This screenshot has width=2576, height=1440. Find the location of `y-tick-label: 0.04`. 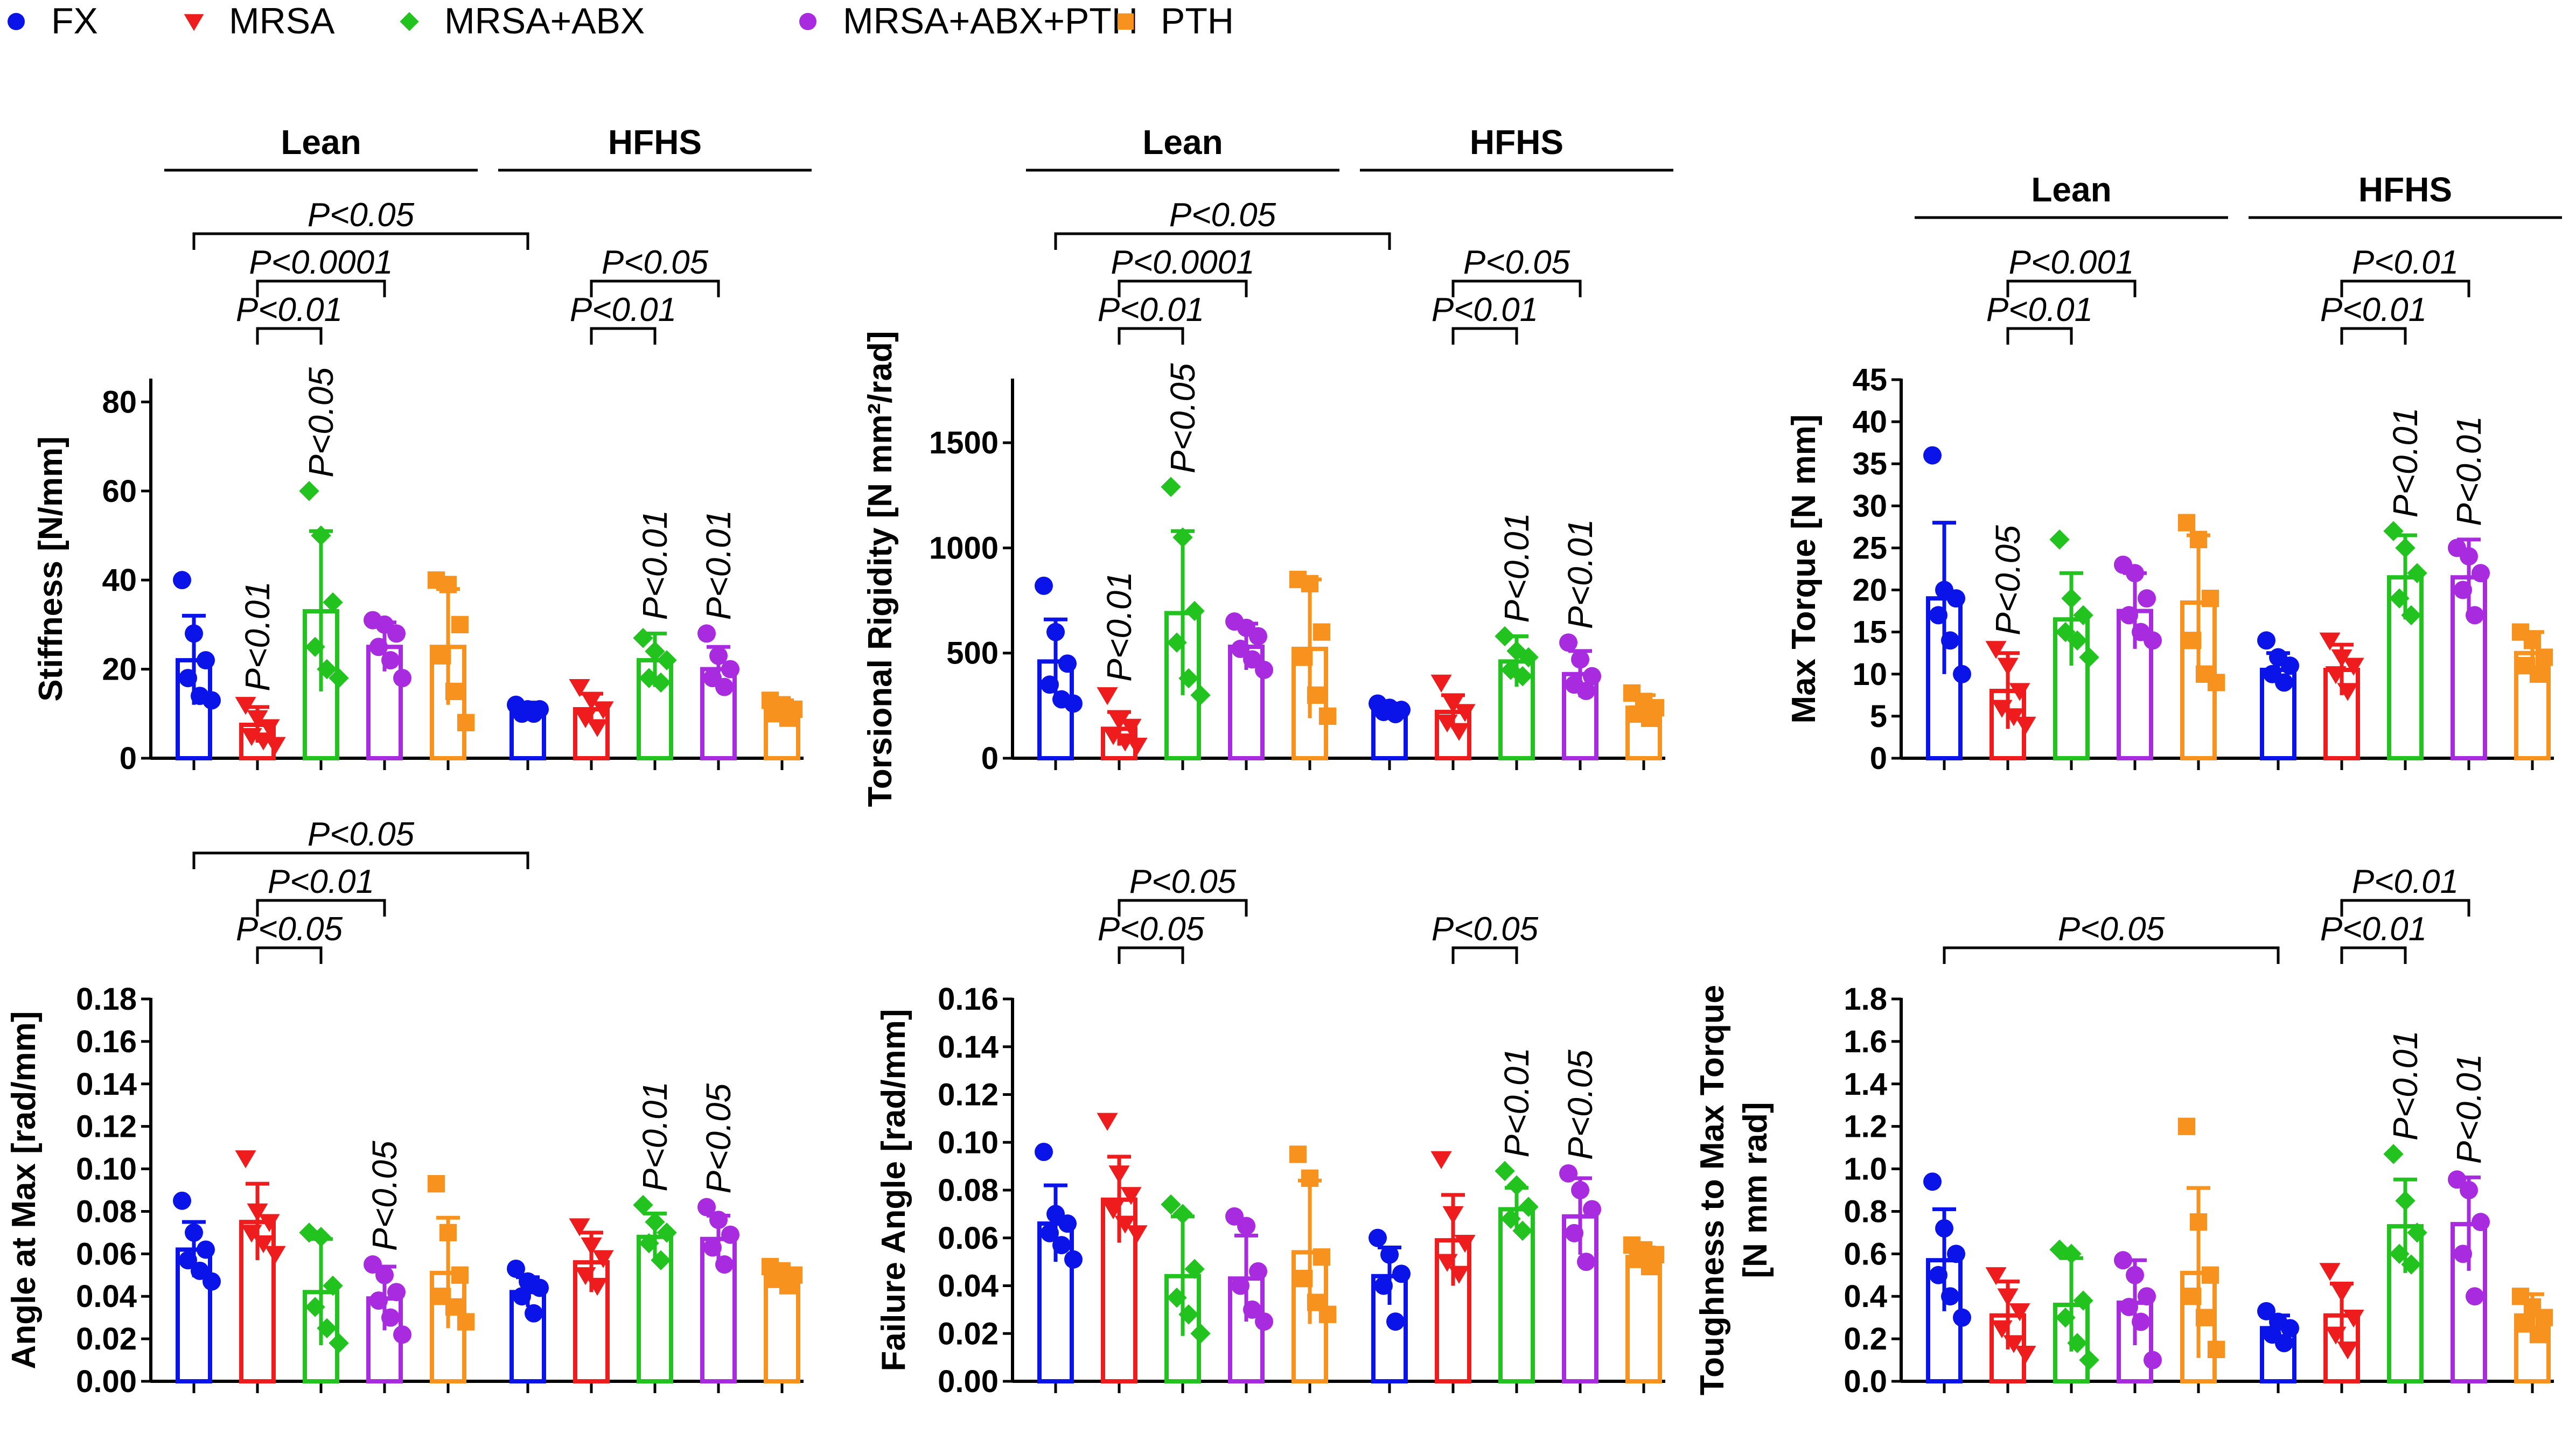

y-tick-label: 0.04 is located at coordinates (106, 1296).